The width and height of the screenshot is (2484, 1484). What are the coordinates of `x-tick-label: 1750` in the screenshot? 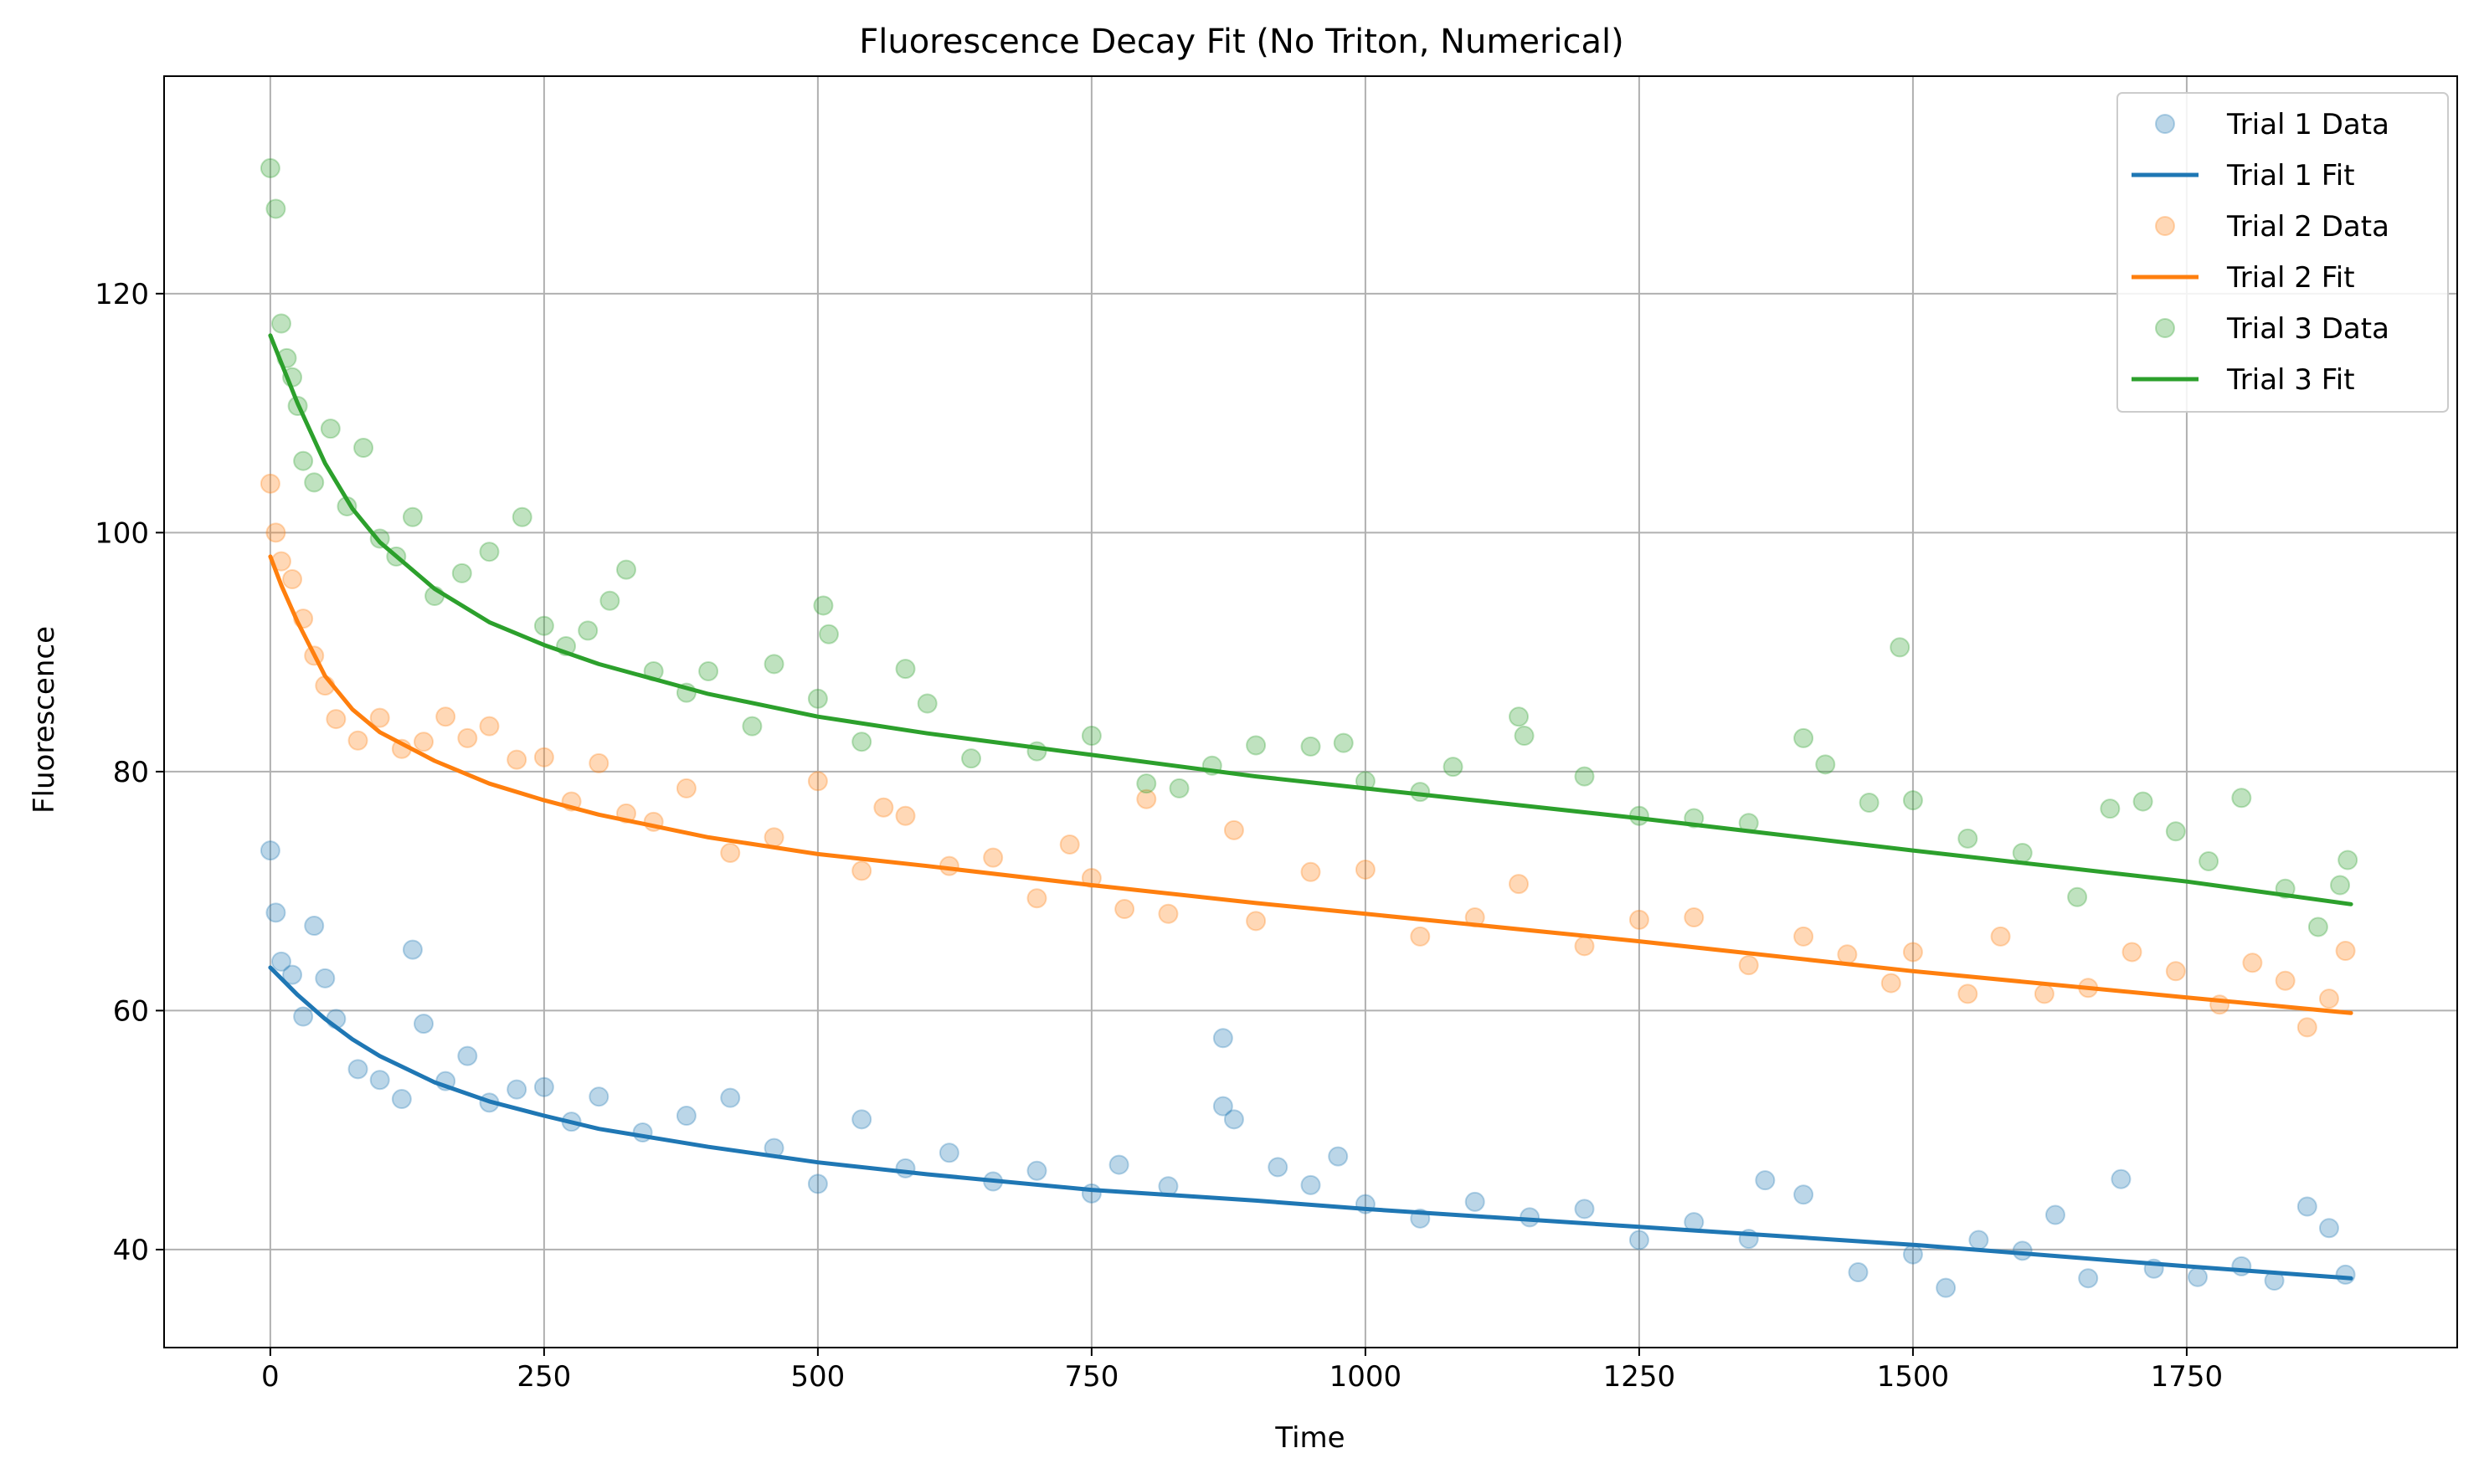 It's located at (2187, 1377).